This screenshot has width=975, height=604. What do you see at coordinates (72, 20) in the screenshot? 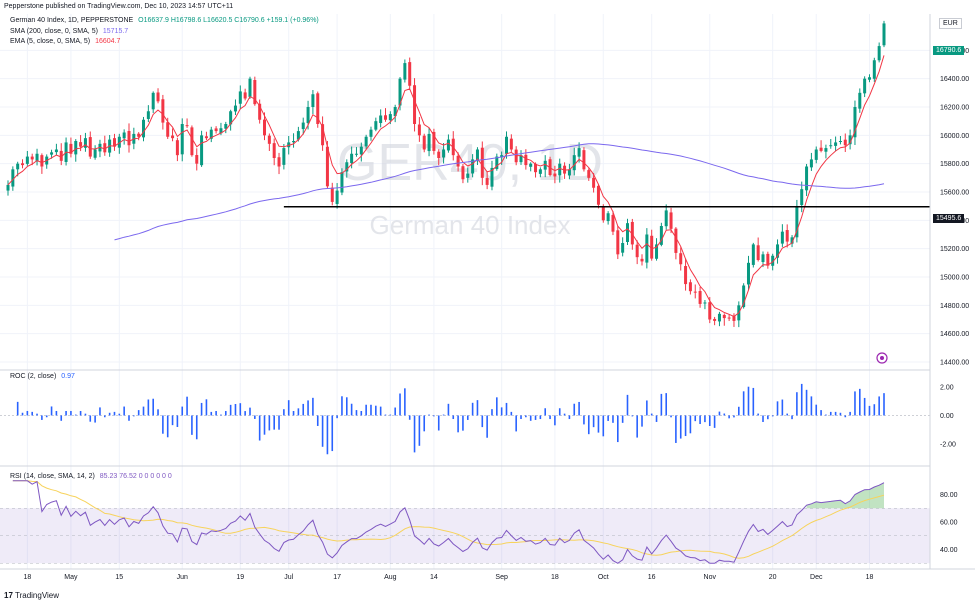
I see `symbol-title: German 40 Index, 1D, PEPPERSTONE` at bounding box center [72, 20].